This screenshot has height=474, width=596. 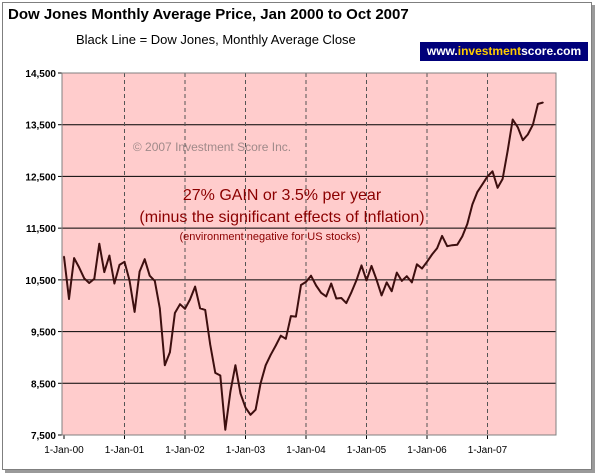 I want to click on x-tick-label: 1-Jan-02, so click(x=185, y=450).